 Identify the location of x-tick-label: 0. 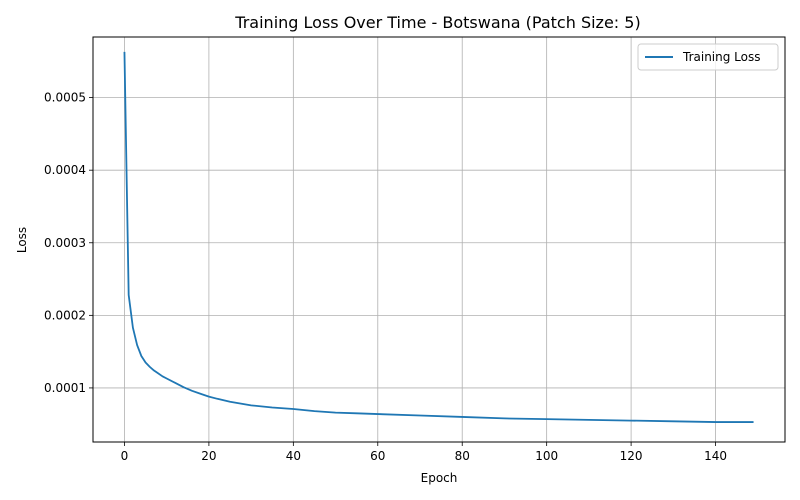
(125, 456).